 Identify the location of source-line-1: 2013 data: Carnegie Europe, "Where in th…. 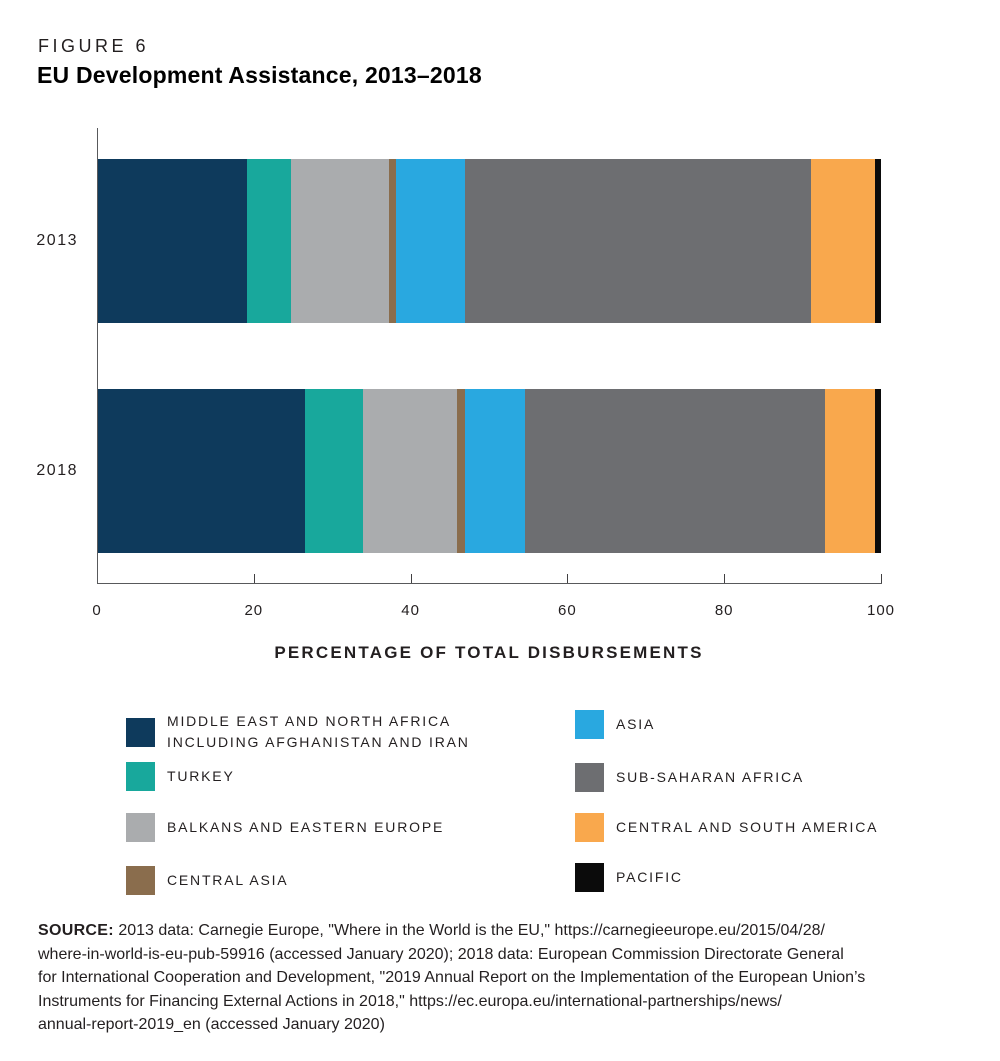
(471, 930).